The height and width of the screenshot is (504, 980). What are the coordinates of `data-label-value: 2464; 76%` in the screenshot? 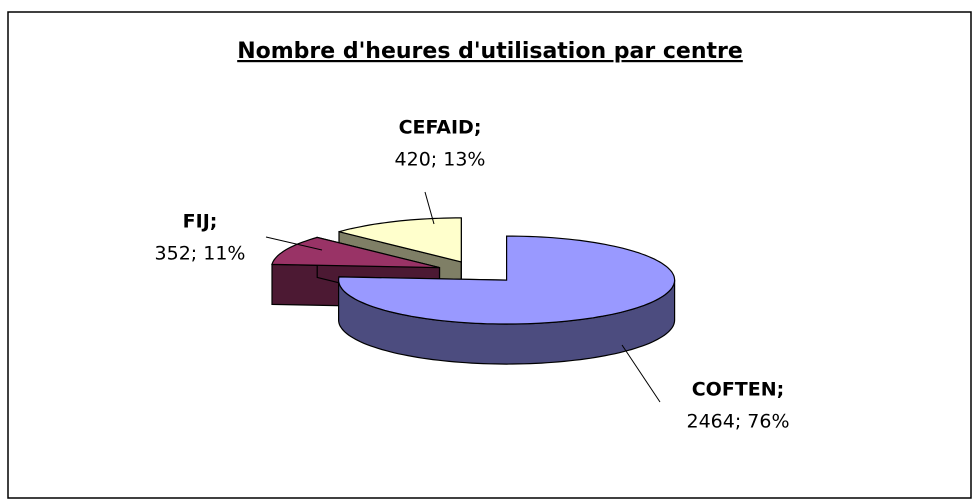 It's located at (737, 422).